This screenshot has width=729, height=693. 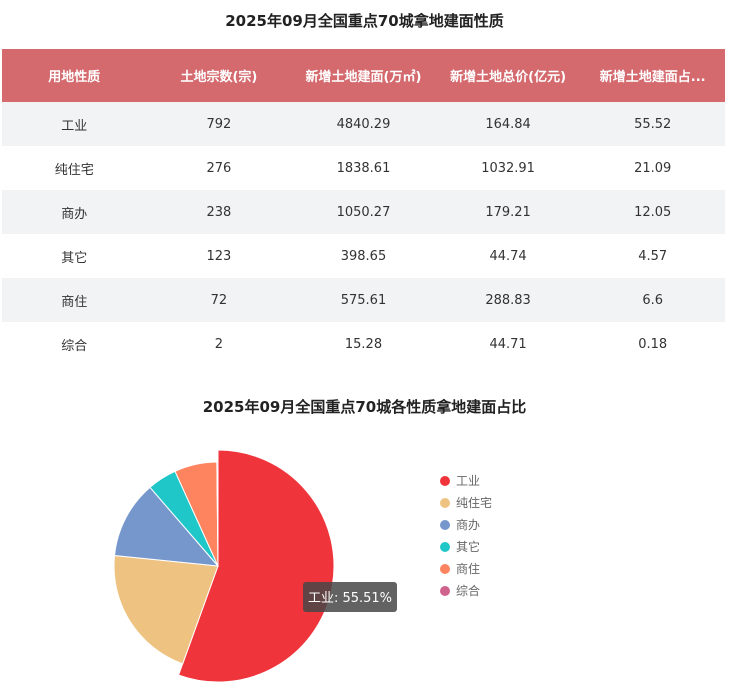 What do you see at coordinates (652, 256) in the screenshot?
I see `cell-area-share: 4.57` at bounding box center [652, 256].